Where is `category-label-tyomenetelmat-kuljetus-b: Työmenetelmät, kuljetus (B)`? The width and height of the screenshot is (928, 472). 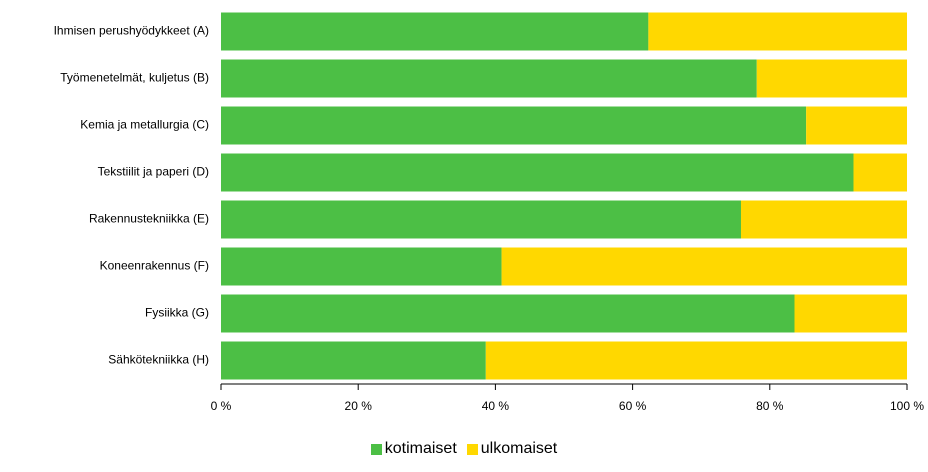
category-label-tyomenetelmat-kuljetus-b: Työmenetelmät, kuljetus (B) is located at coordinates (134, 78).